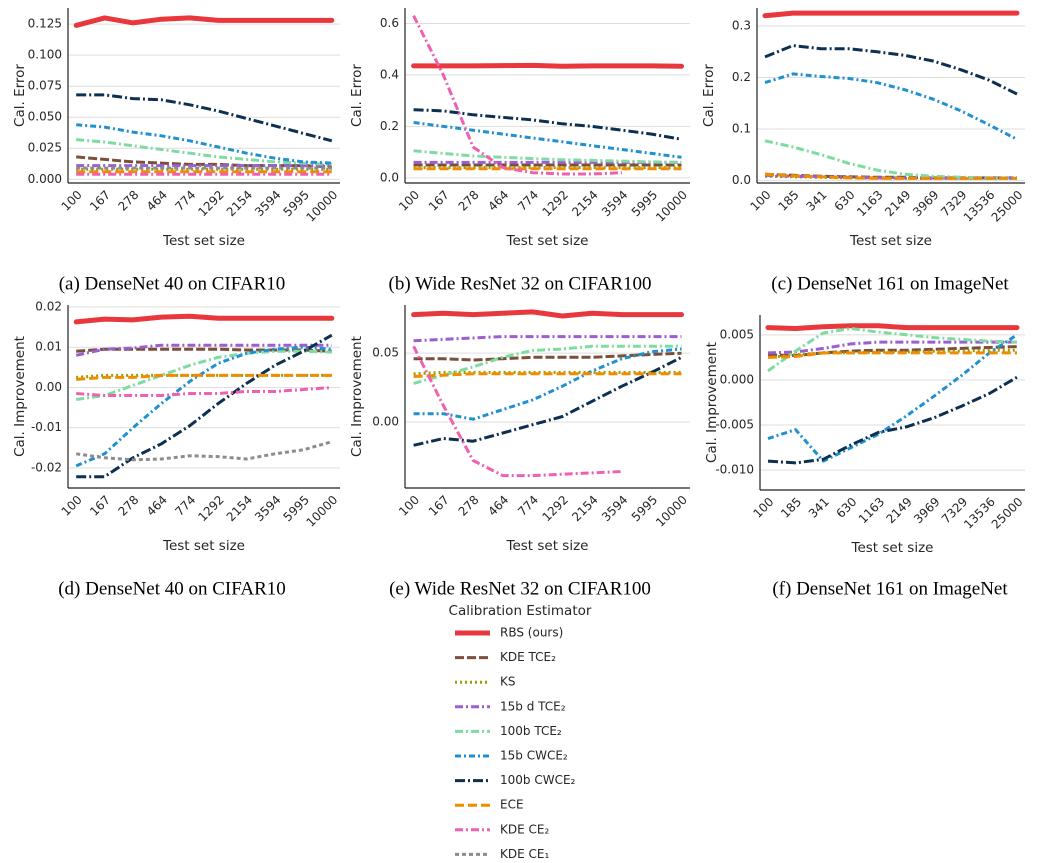 Image resolution: width=1038 pixels, height=863 pixels. Describe the element at coordinates (871, 510) in the screenshot. I see `x-tick-label: 1163` at that location.